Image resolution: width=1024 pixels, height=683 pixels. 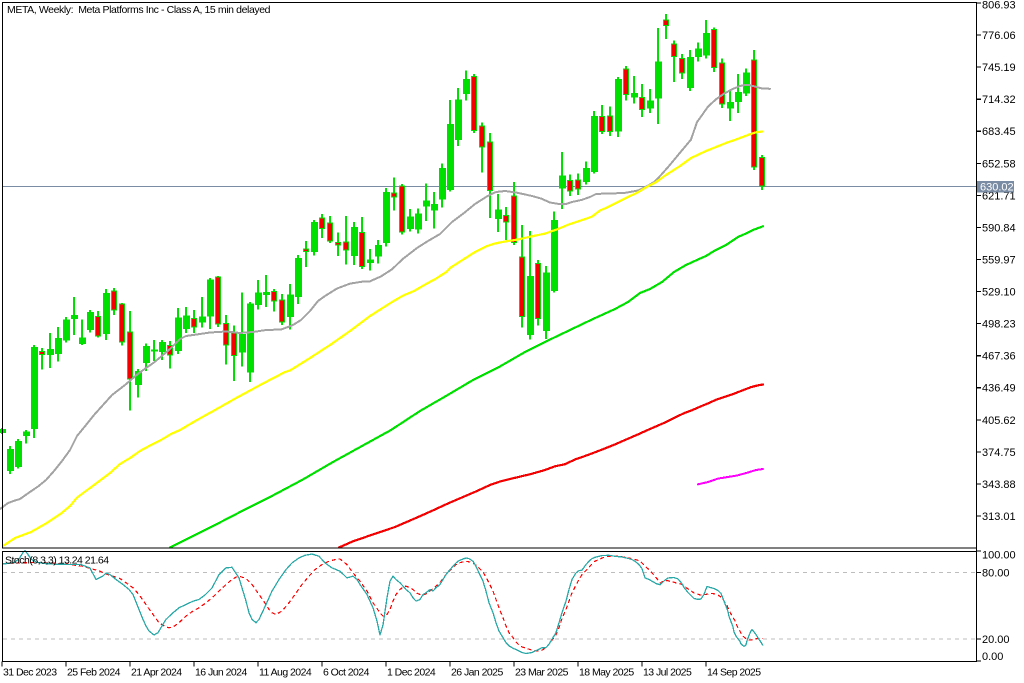 What do you see at coordinates (285, 673) in the screenshot?
I see `svg-text: 11 Aug 2024` at bounding box center [285, 673].